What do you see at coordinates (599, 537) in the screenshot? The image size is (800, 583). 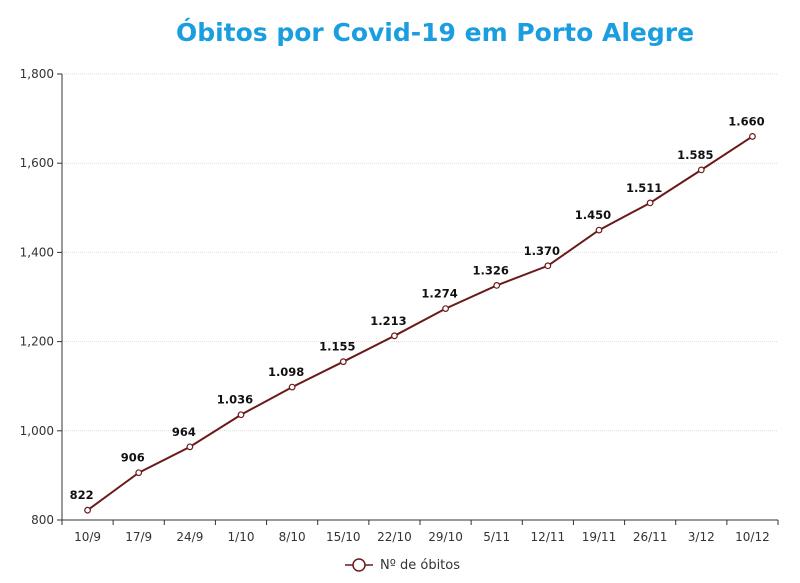 I see `x-tick-label: 19/11` at bounding box center [599, 537].